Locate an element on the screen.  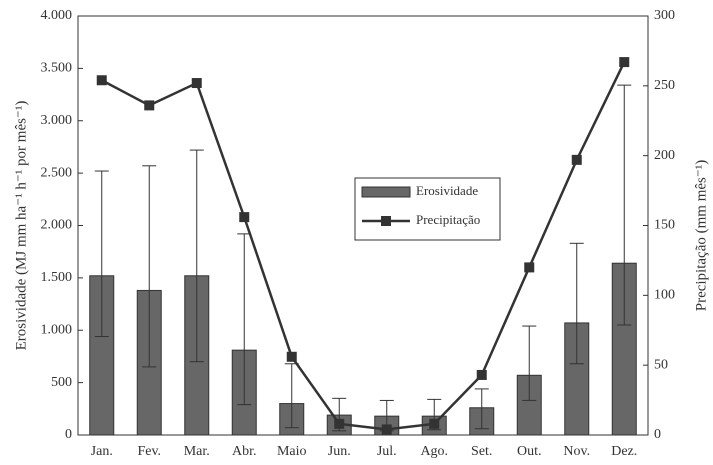
y-axis-title: Erosividade (MJ mm ha⁻¹ h⁻¹ por mês⁻¹) is located at coordinates (21, 226).